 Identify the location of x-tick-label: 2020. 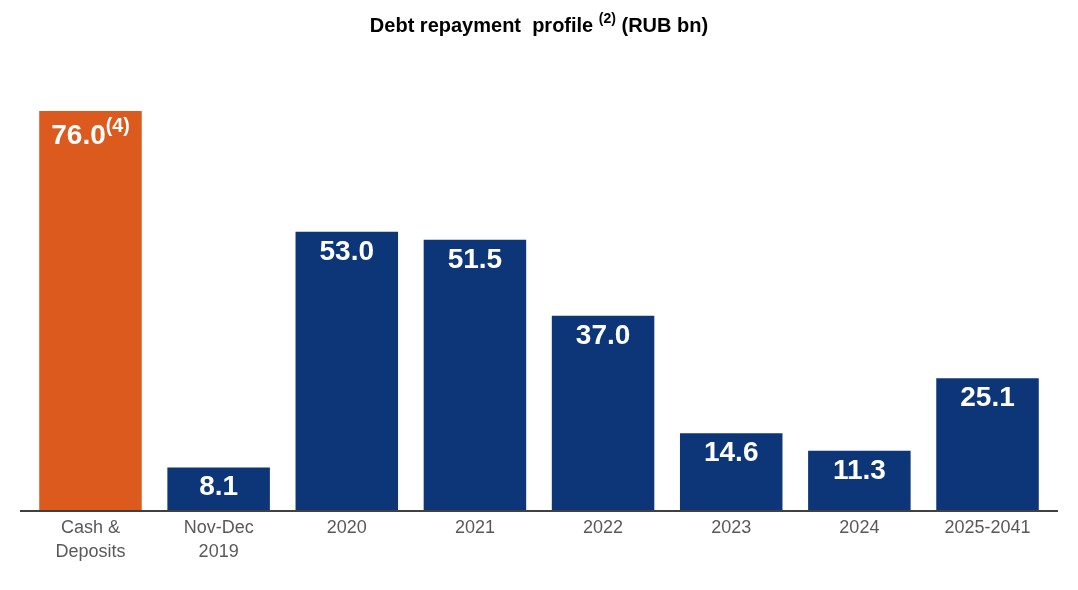
(346, 527).